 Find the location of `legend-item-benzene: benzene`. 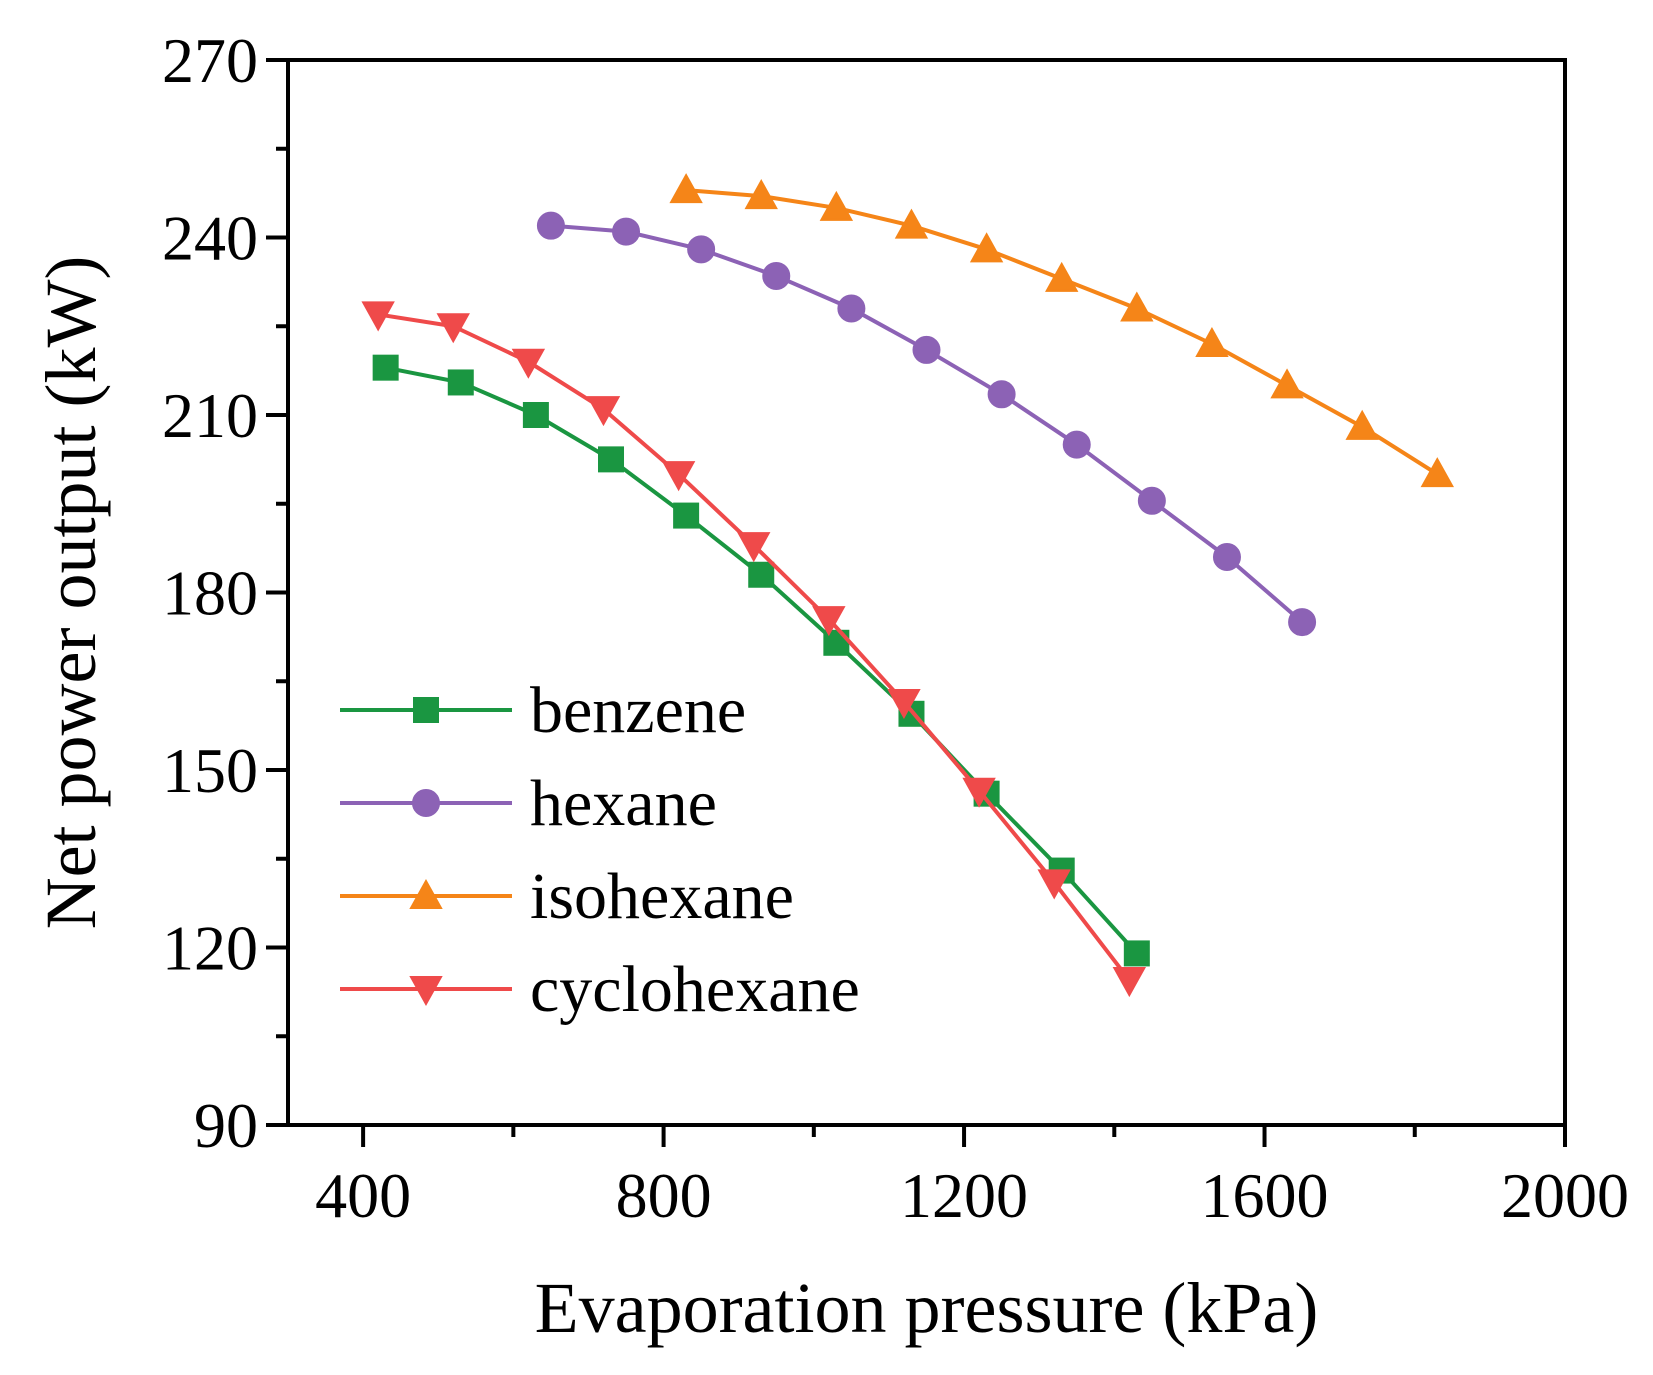

legend-item-benzene: benzene is located at coordinates (543, 710).